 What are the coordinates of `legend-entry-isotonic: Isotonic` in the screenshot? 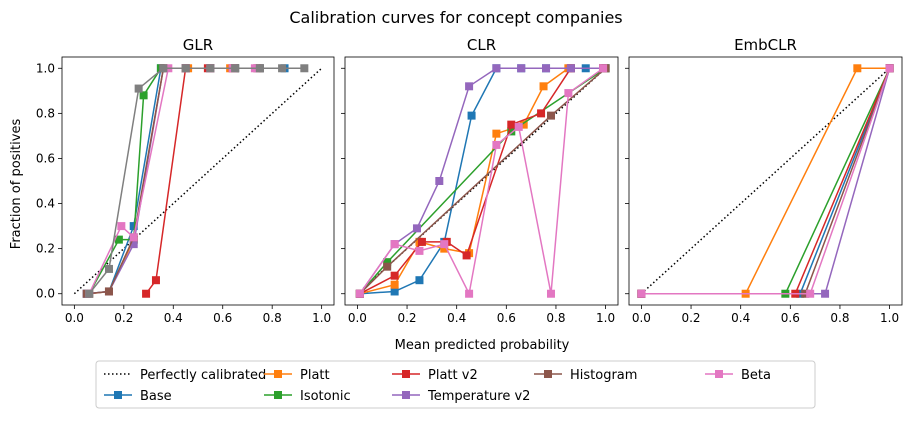 It's located at (307, 396).